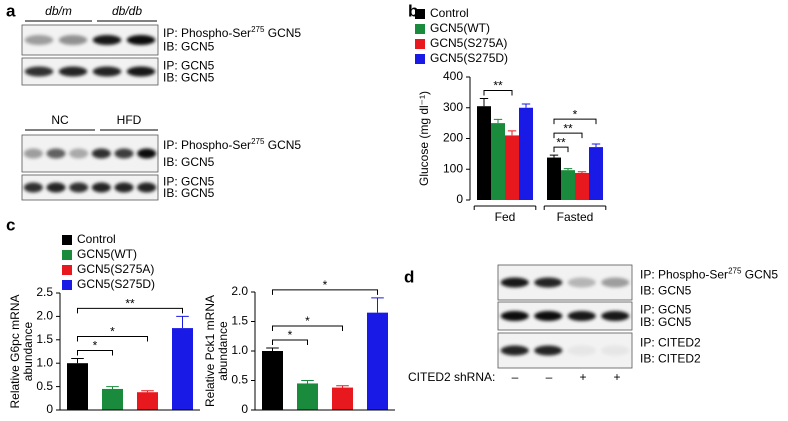 The height and width of the screenshot is (421, 788). What do you see at coordinates (670, 343) in the screenshot?
I see `blot-label: IP: CITED2` at bounding box center [670, 343].